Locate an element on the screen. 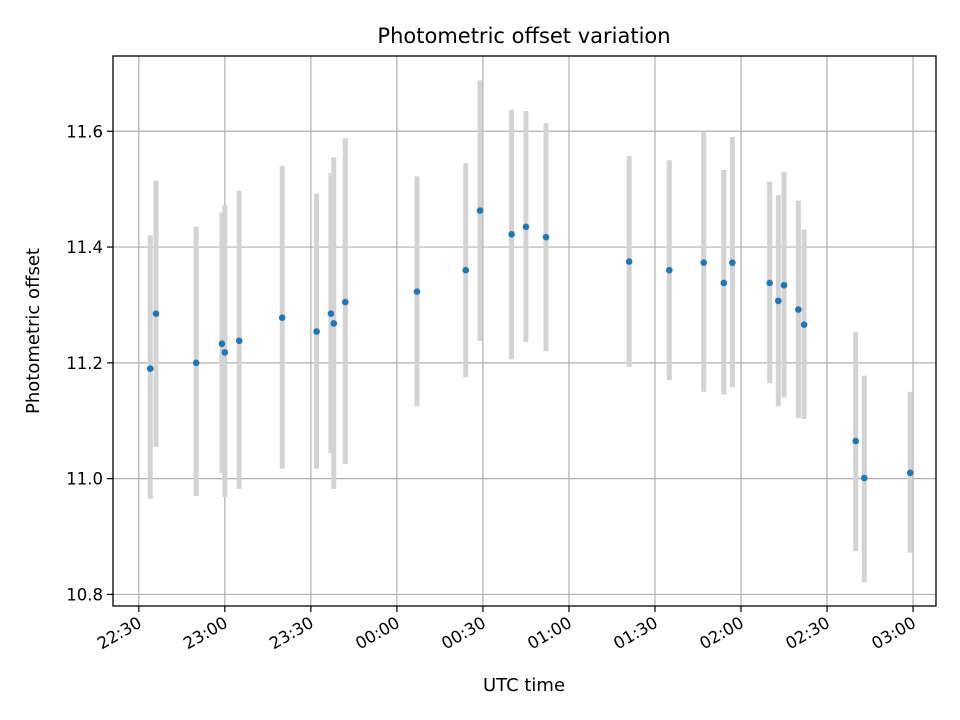 This screenshot has height=720, width=960. x-tick-label: 22:30 is located at coordinates (119, 633).